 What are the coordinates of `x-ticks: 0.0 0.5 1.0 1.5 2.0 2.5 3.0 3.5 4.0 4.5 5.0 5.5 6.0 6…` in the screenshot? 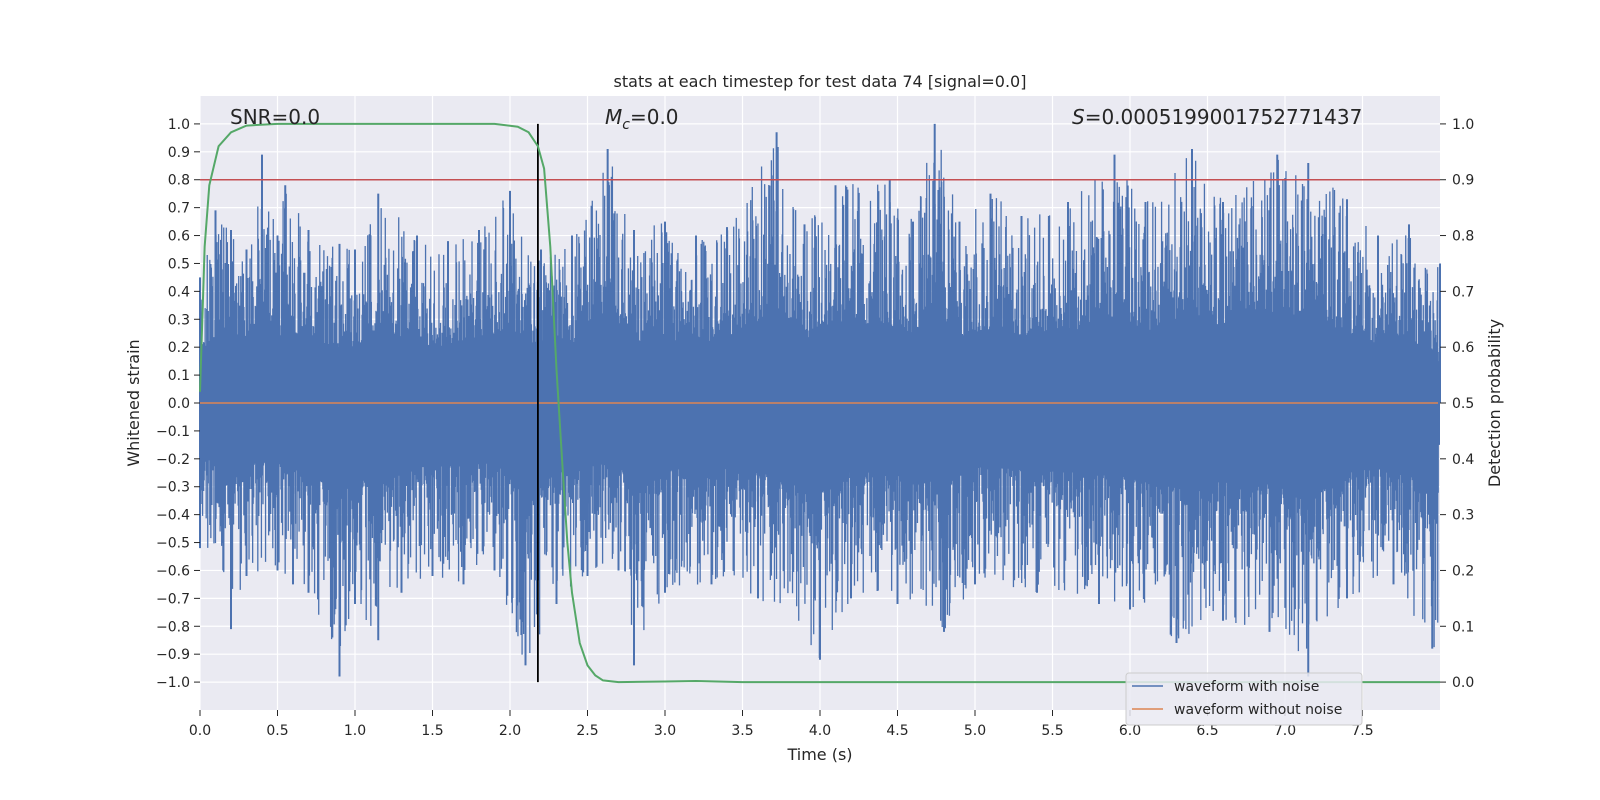 It's located at (781, 724).